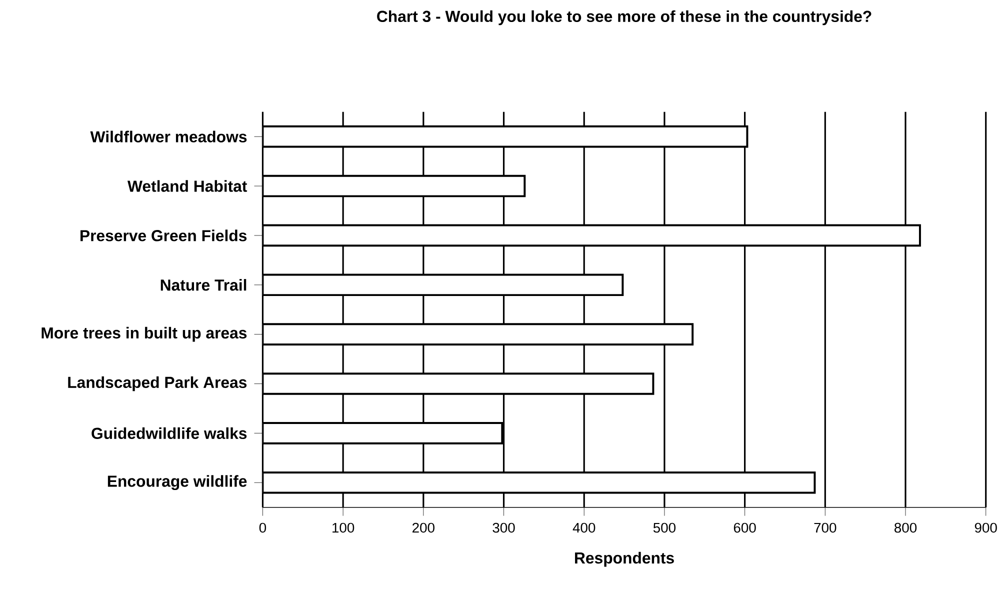 The width and height of the screenshot is (1000, 589). I want to click on y-tick-label: Landscaped Park Areas, so click(157, 384).